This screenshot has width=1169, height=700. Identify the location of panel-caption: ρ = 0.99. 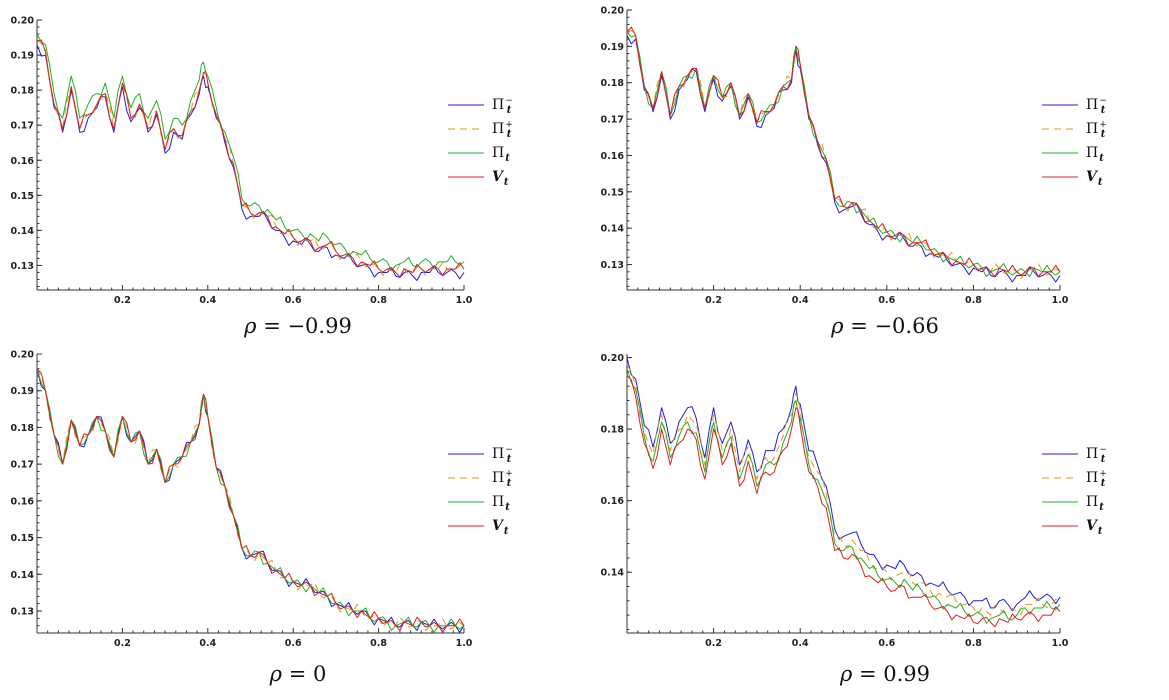
(884, 674).